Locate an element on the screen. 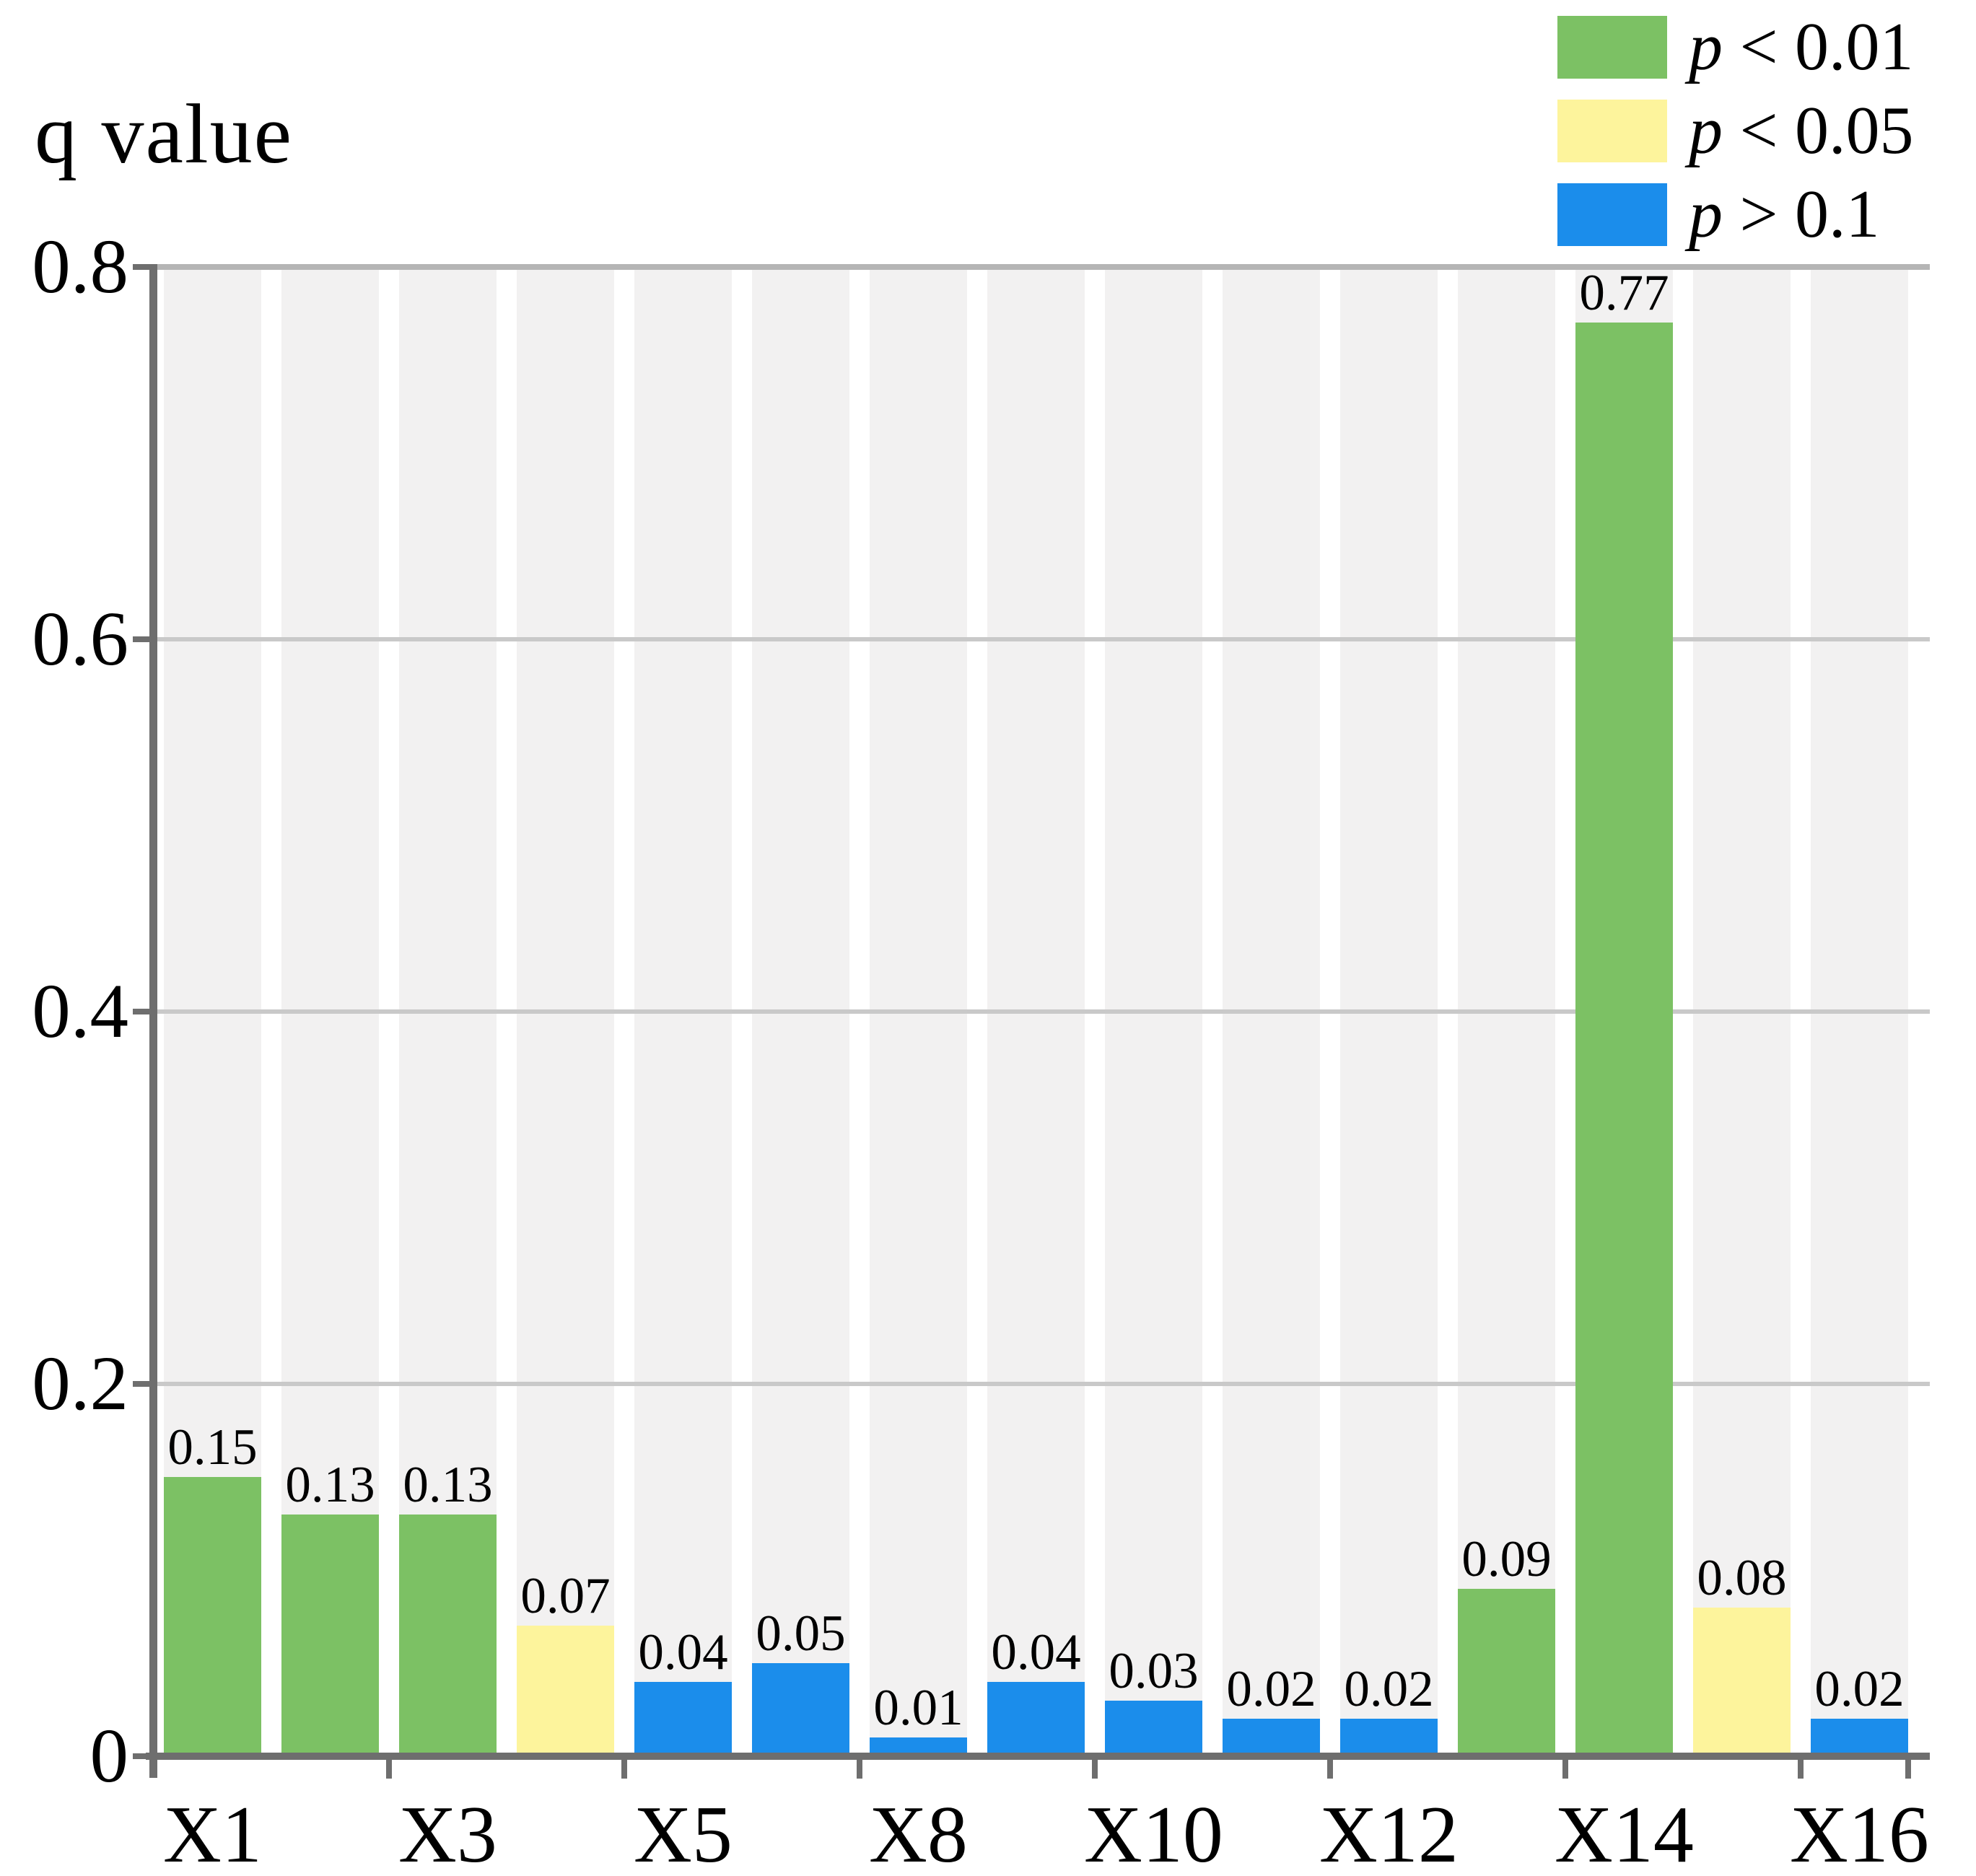 This screenshot has height=1876, width=1976. bar-value-label: 0.15 is located at coordinates (212, 1448).